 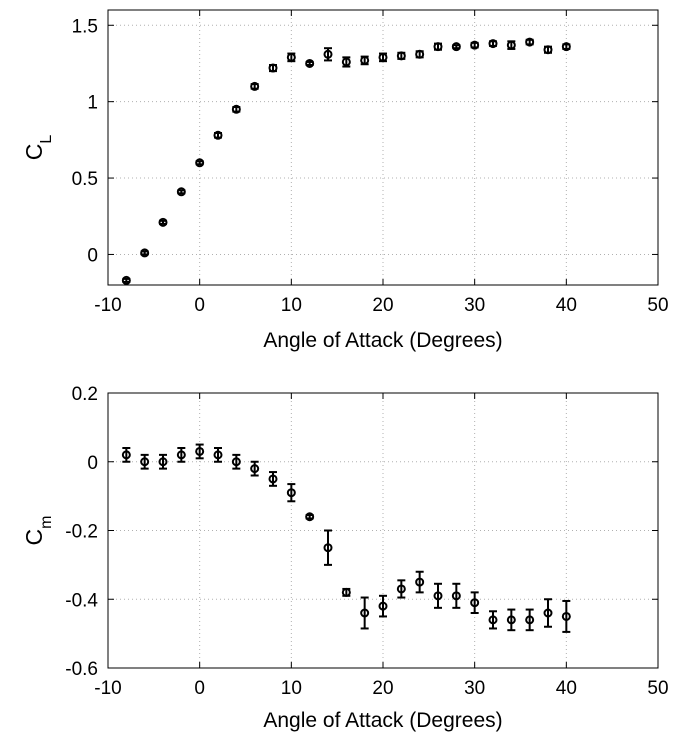 What do you see at coordinates (46, 139) in the screenshot?
I see `y-axis-label-subscript: L` at bounding box center [46, 139].